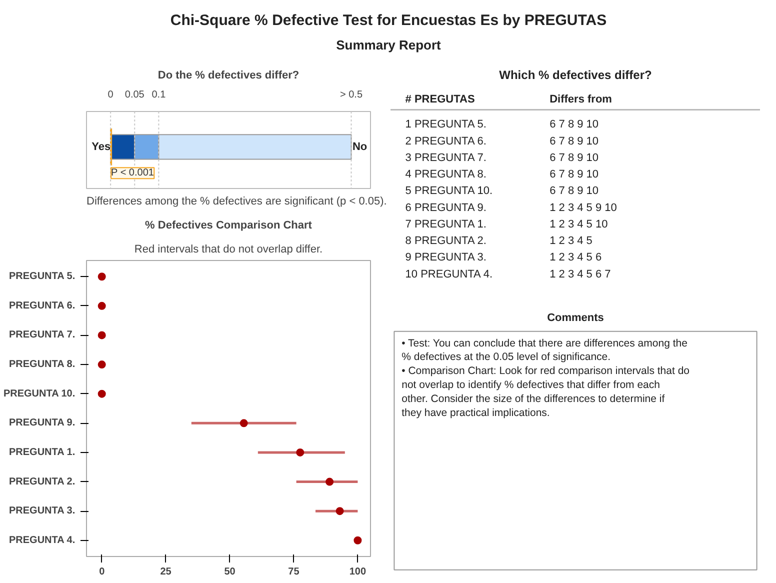 The width and height of the screenshot is (776, 583). I want to click on text: Summary Report, so click(389, 45).